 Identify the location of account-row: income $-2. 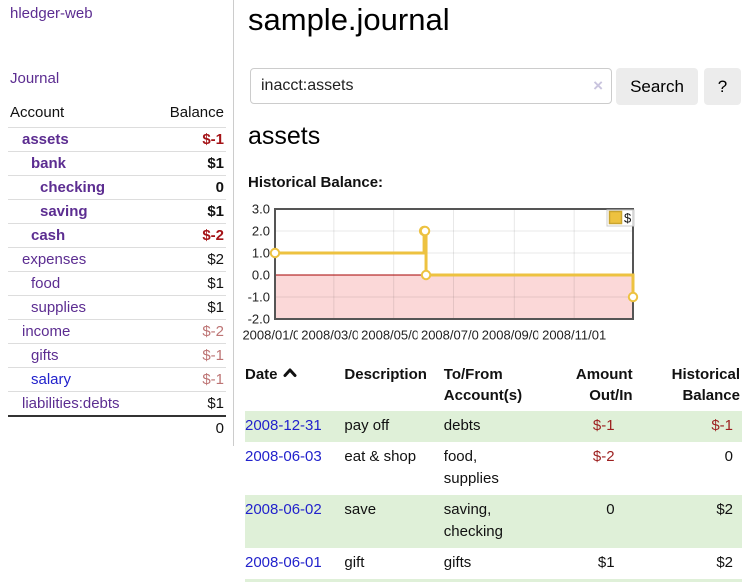
(117, 331).